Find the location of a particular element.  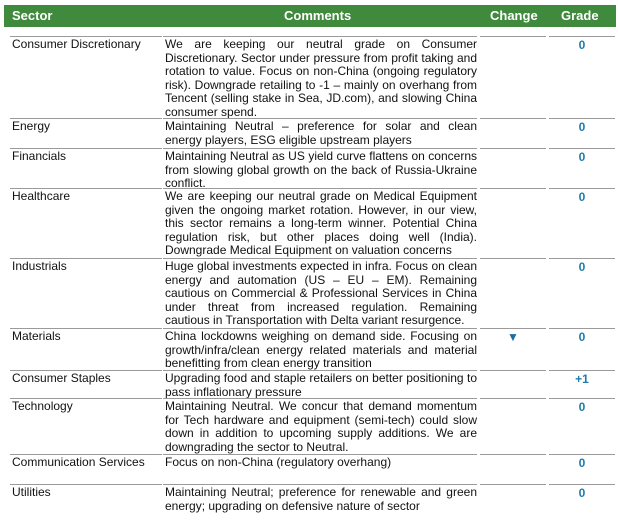

sector-cell: Consumer Discretionary is located at coordinates (86, 77).